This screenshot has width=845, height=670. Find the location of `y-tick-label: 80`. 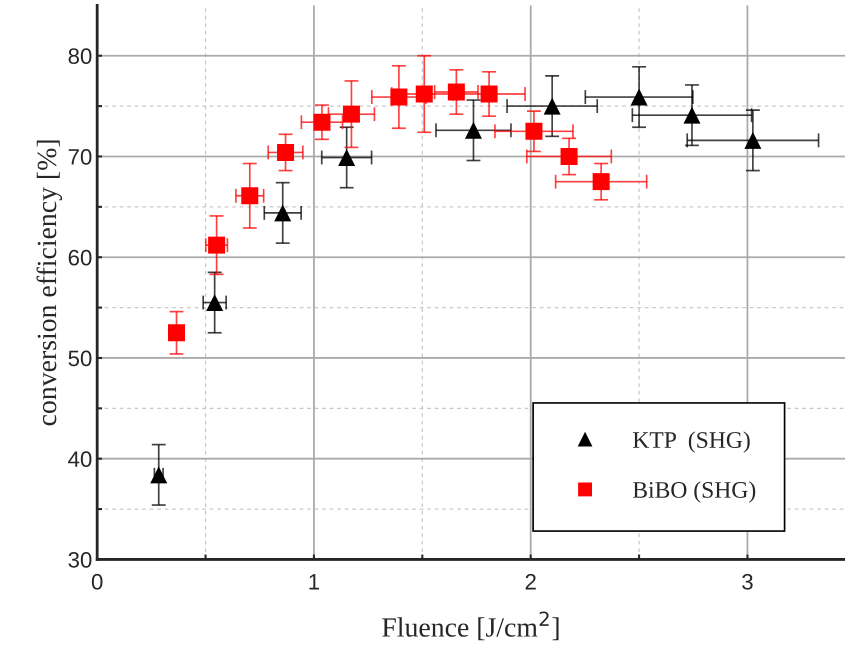

y-tick-label: 80 is located at coordinates (80, 56).